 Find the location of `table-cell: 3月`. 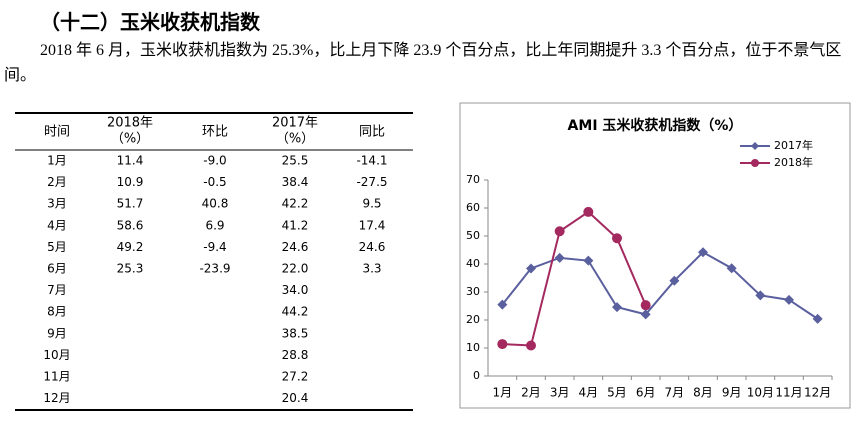

table-cell: 3月 is located at coordinates (57, 204).